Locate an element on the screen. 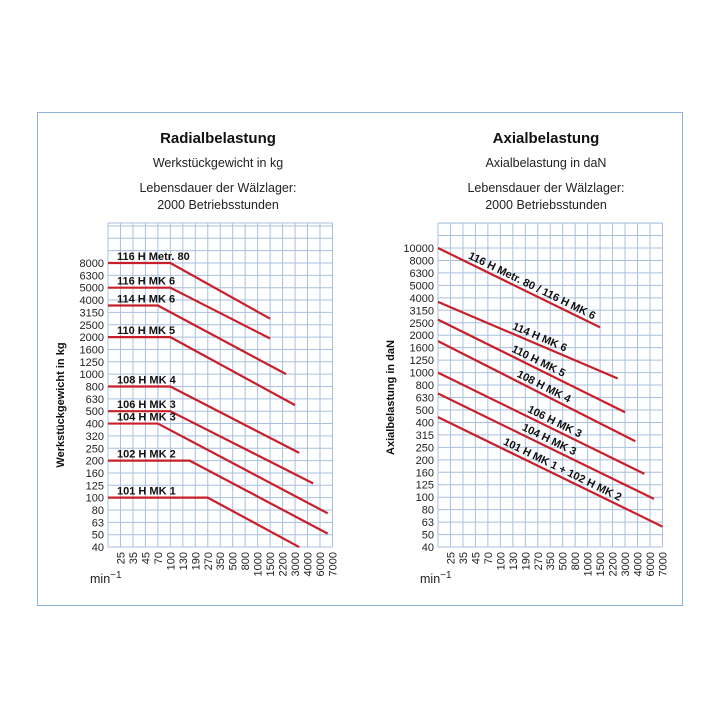 Image resolution: width=720 pixels, height=720 pixels. series-5: 106 H MK 3 is located at coordinates (211, 442).